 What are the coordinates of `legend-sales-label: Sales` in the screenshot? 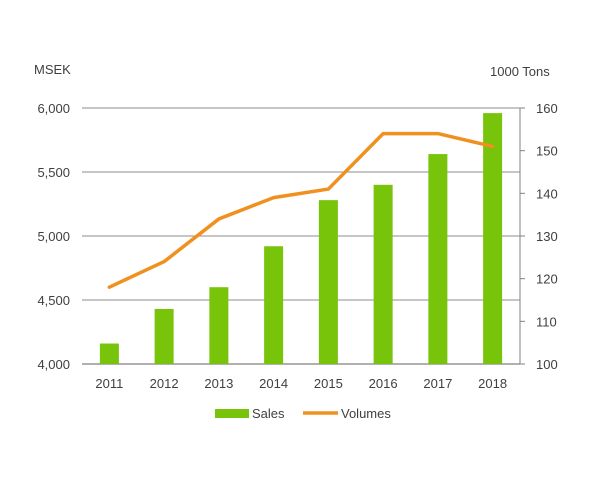 It's located at (268, 413).